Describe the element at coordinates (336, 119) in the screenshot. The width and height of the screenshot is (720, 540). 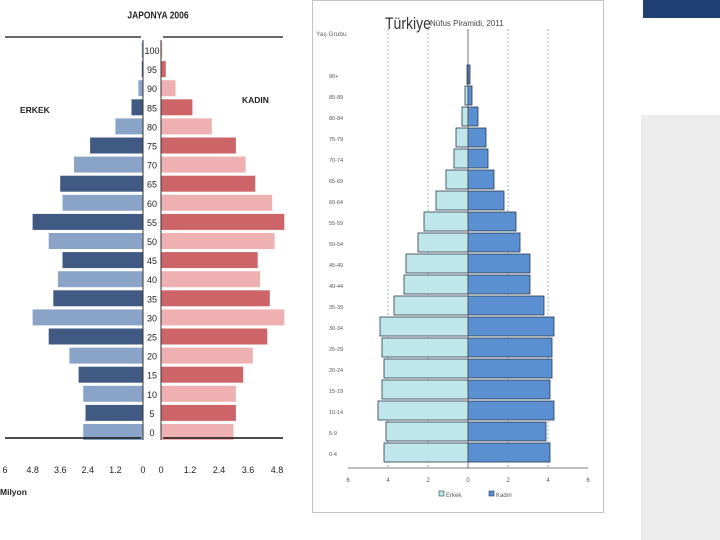
I see `turkey-age-label-80-84: 80-84` at that location.